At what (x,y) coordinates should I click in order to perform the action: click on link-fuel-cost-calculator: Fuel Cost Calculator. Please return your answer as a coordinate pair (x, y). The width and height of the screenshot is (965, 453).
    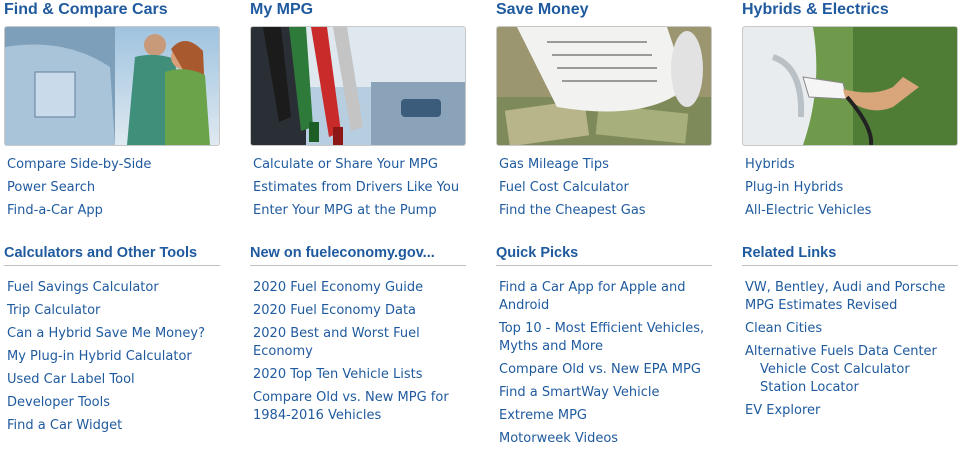
    Looking at the image, I should click on (564, 187).